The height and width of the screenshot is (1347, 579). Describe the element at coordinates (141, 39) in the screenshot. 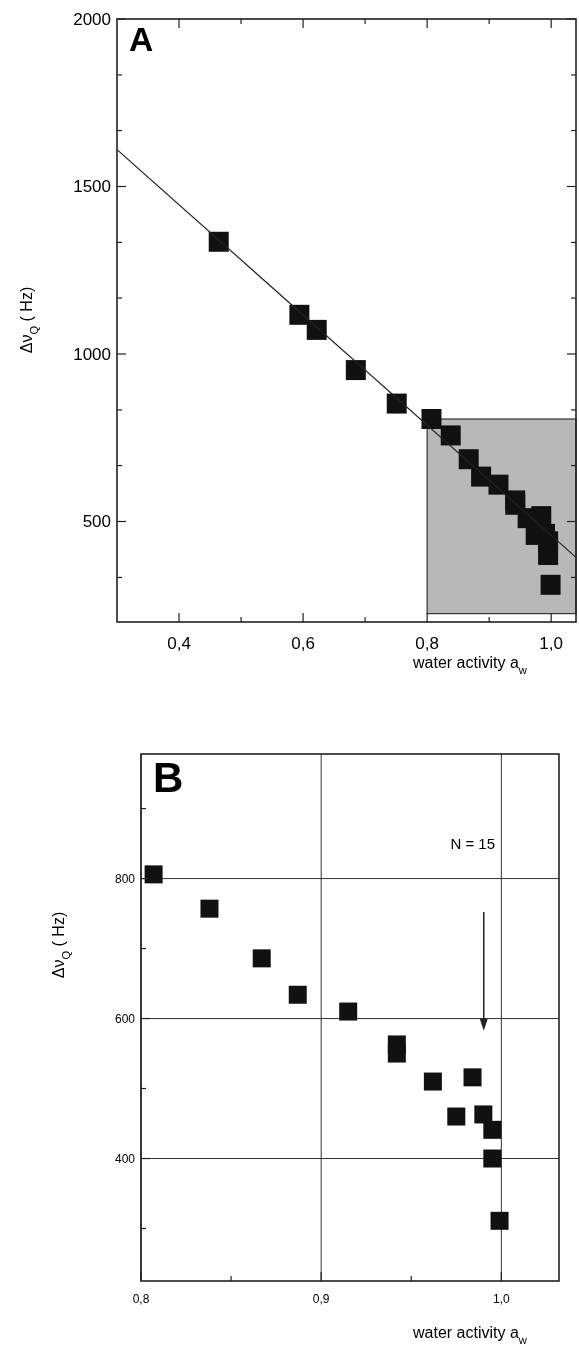

I see `chart-title: A` at that location.